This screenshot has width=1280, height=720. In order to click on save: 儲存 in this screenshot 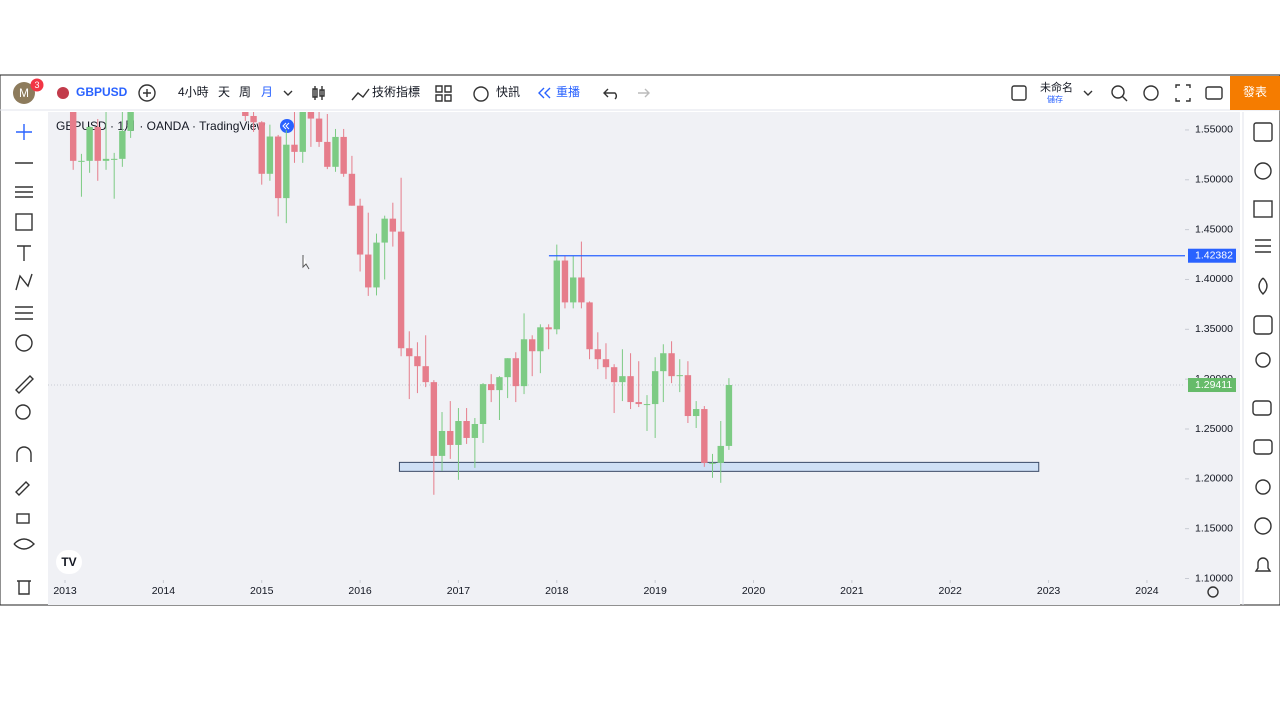, I will do `click(1055, 99)`.